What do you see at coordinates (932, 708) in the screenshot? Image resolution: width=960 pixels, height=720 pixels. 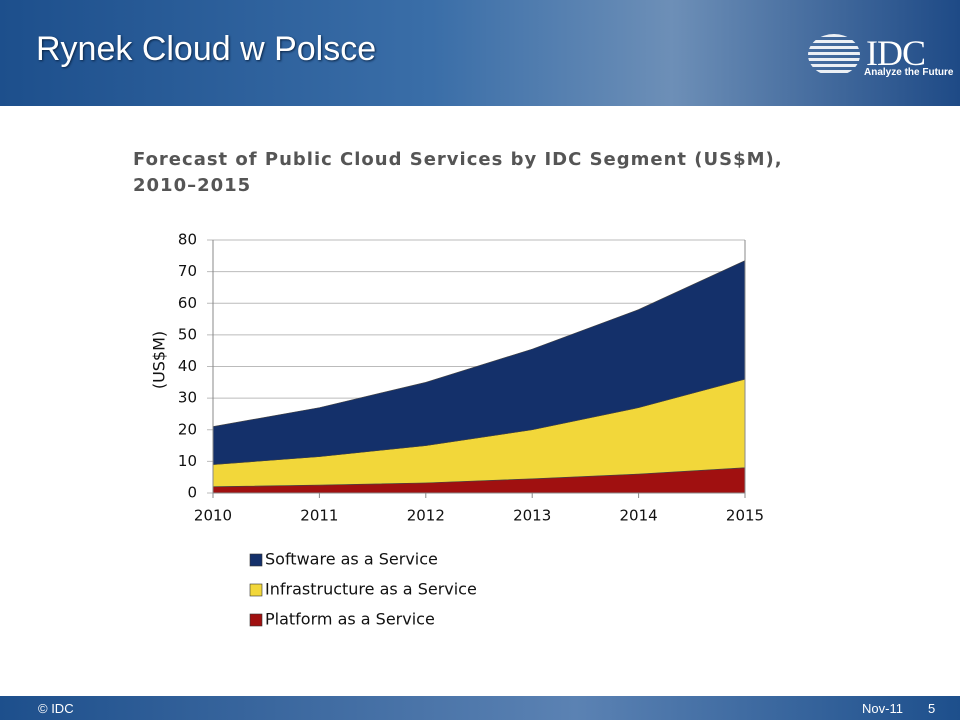 I see `page-number: 5` at bounding box center [932, 708].